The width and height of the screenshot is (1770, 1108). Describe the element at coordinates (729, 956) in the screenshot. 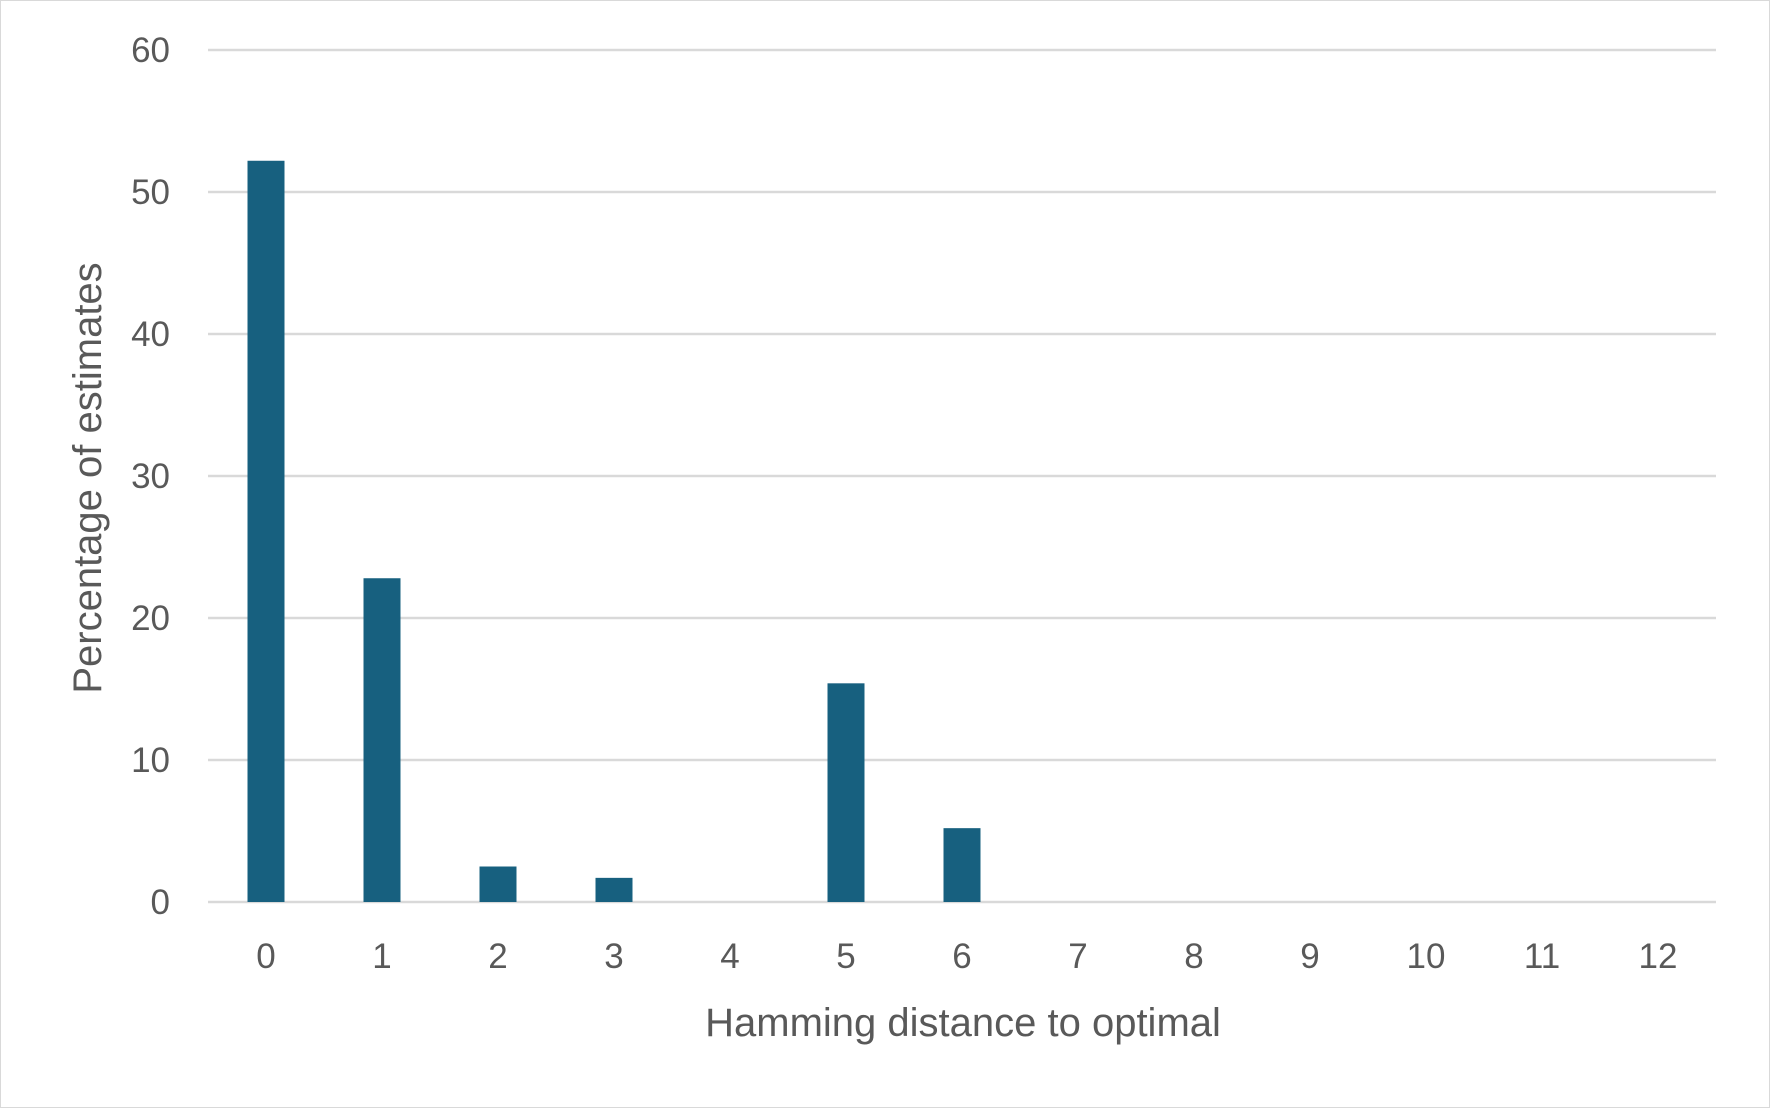

I see `x-tick-label: 4` at that location.